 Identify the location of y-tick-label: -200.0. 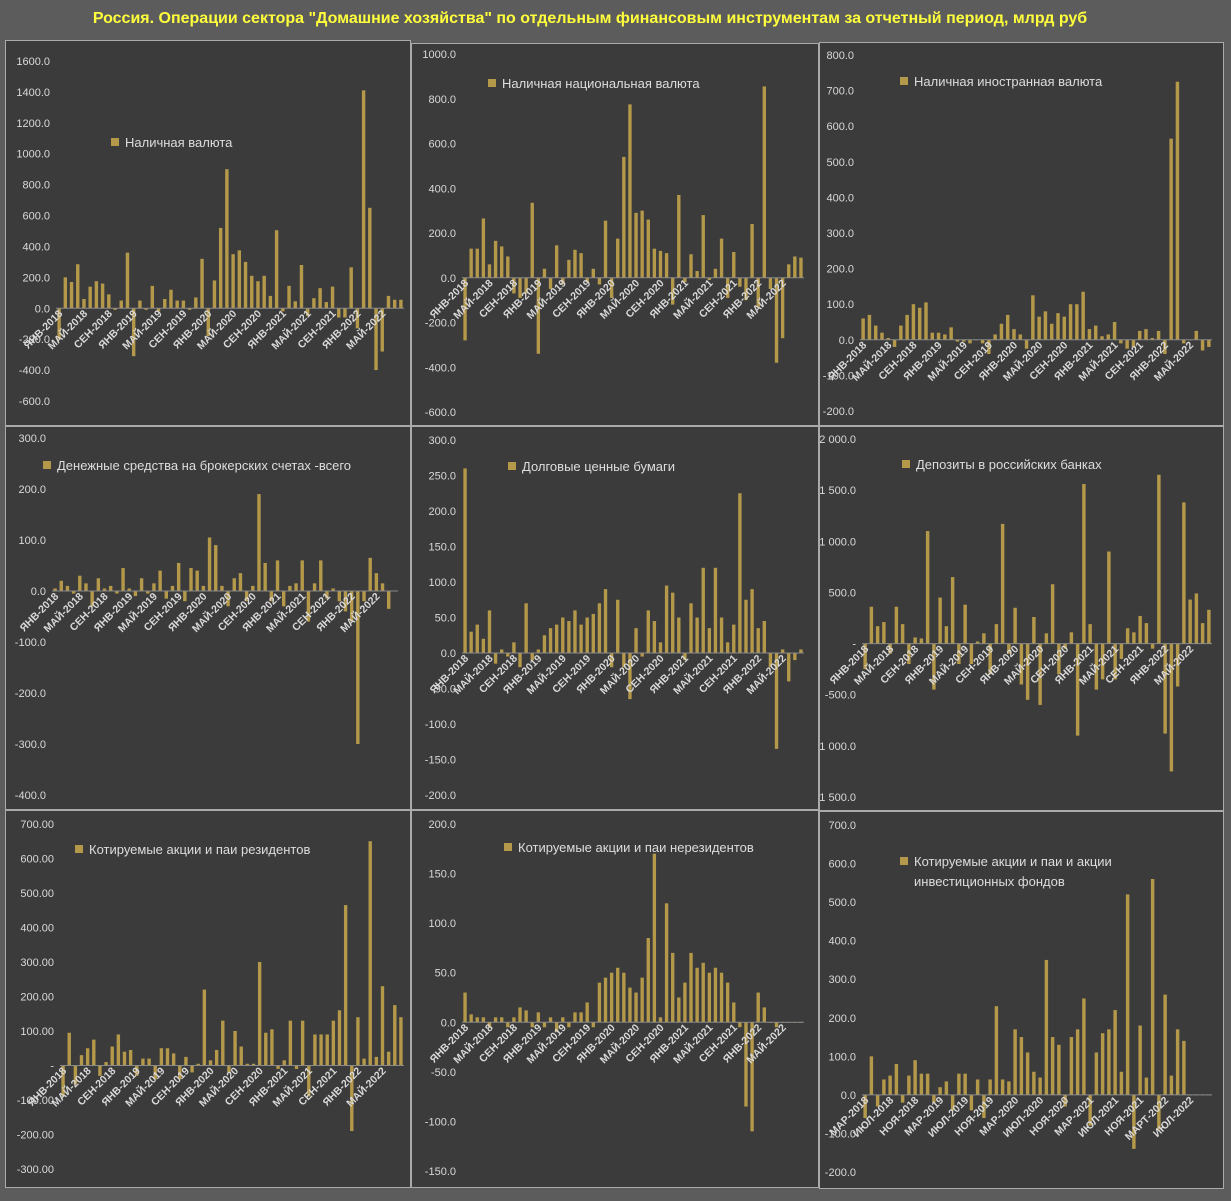
(838, 412).